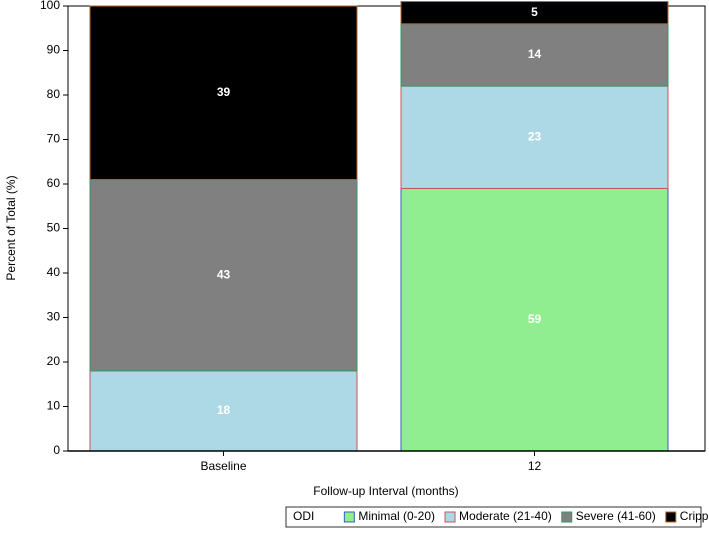 The image size is (709, 536). I want to click on y-tick-label: 60, so click(54, 183).